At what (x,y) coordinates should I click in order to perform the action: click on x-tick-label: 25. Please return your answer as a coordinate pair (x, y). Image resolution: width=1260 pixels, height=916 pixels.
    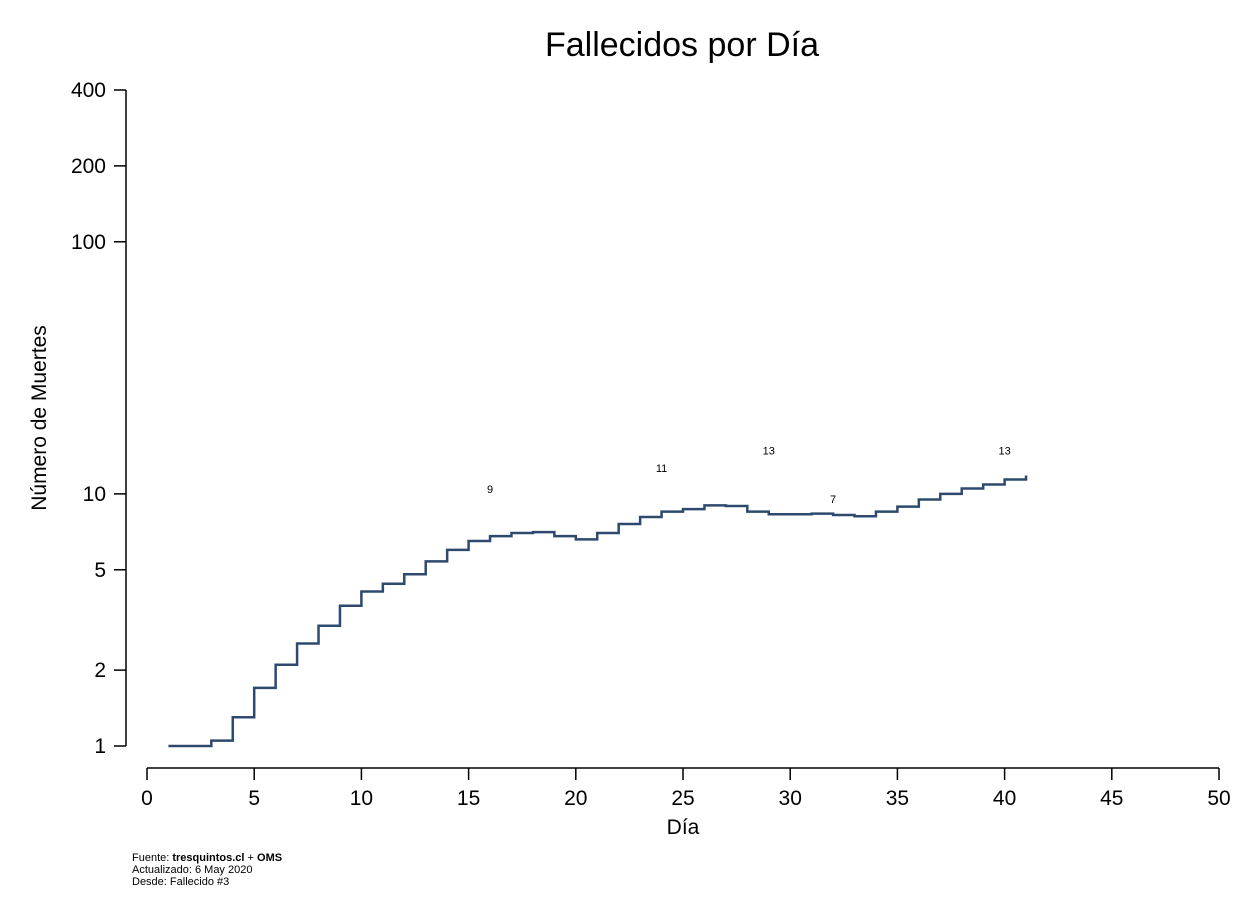
    Looking at the image, I should click on (682, 798).